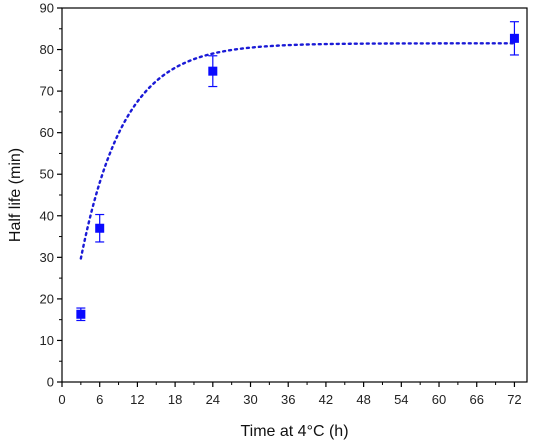  What do you see at coordinates (47, 257) in the screenshot?
I see `y-tick-label: 30` at bounding box center [47, 257].